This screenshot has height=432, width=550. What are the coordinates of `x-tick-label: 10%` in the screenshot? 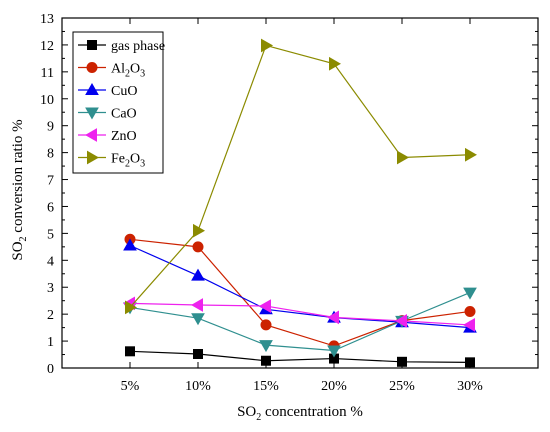 It's located at (198, 386).